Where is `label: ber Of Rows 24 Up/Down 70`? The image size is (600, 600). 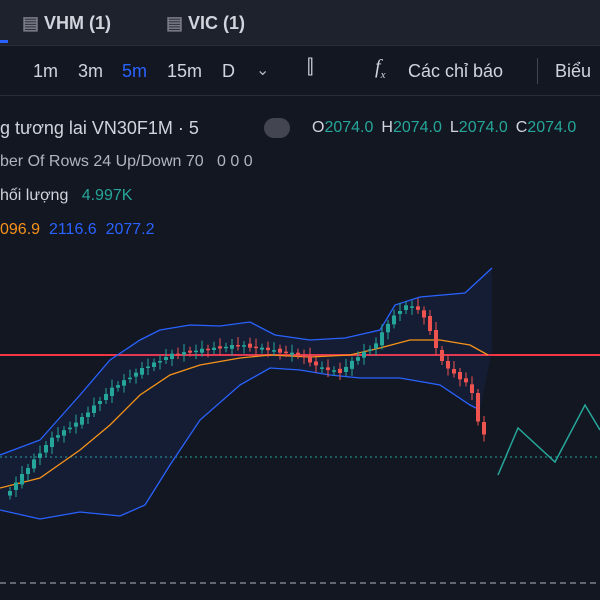
label: ber Of Rows 24 Up/Down 70 is located at coordinates (102, 161).